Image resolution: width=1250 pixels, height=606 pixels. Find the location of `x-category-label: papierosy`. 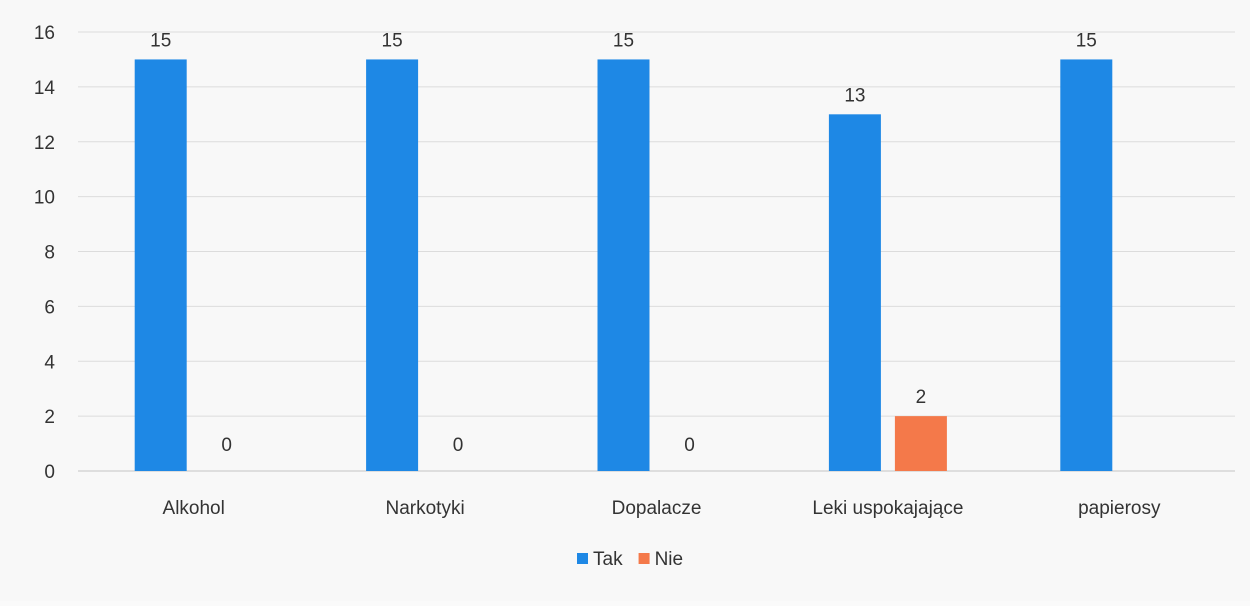

x-category-label: papierosy is located at coordinates (1119, 508).